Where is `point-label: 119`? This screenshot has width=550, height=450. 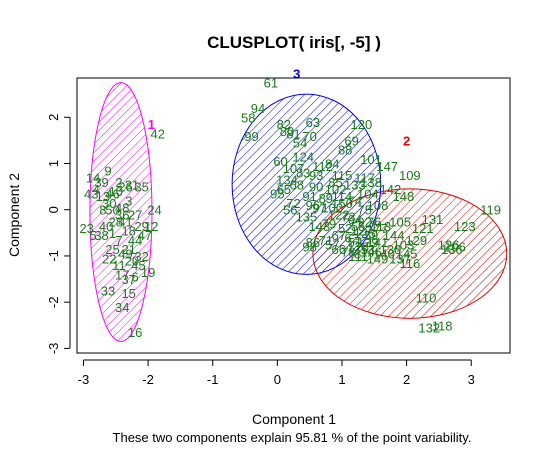 point-label: 119 is located at coordinates (490, 210).